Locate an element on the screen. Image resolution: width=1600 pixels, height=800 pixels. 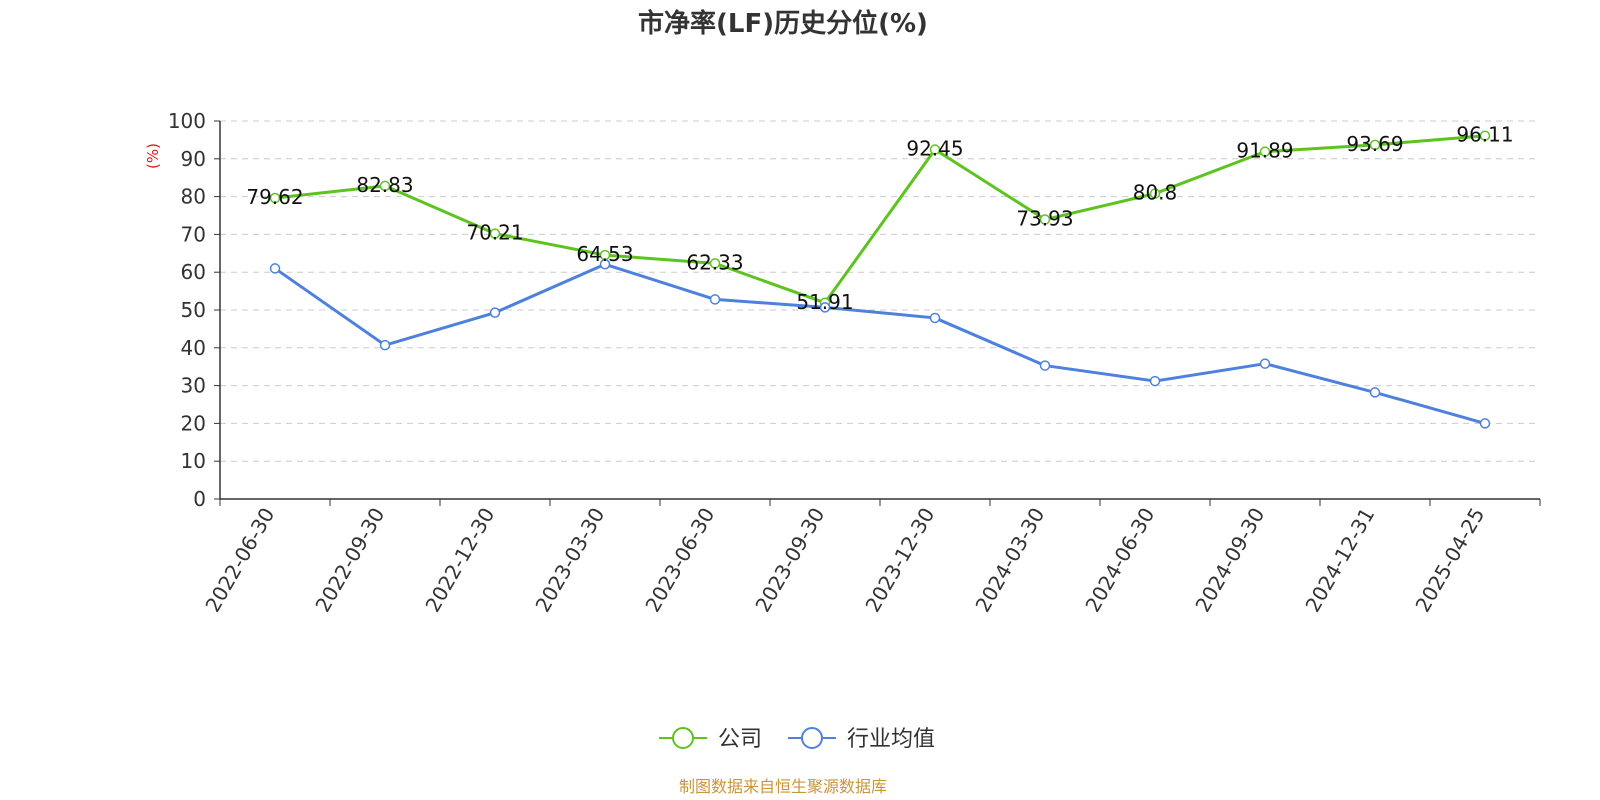
data-label-2023-12-30: 92.45 is located at coordinates (934, 149).